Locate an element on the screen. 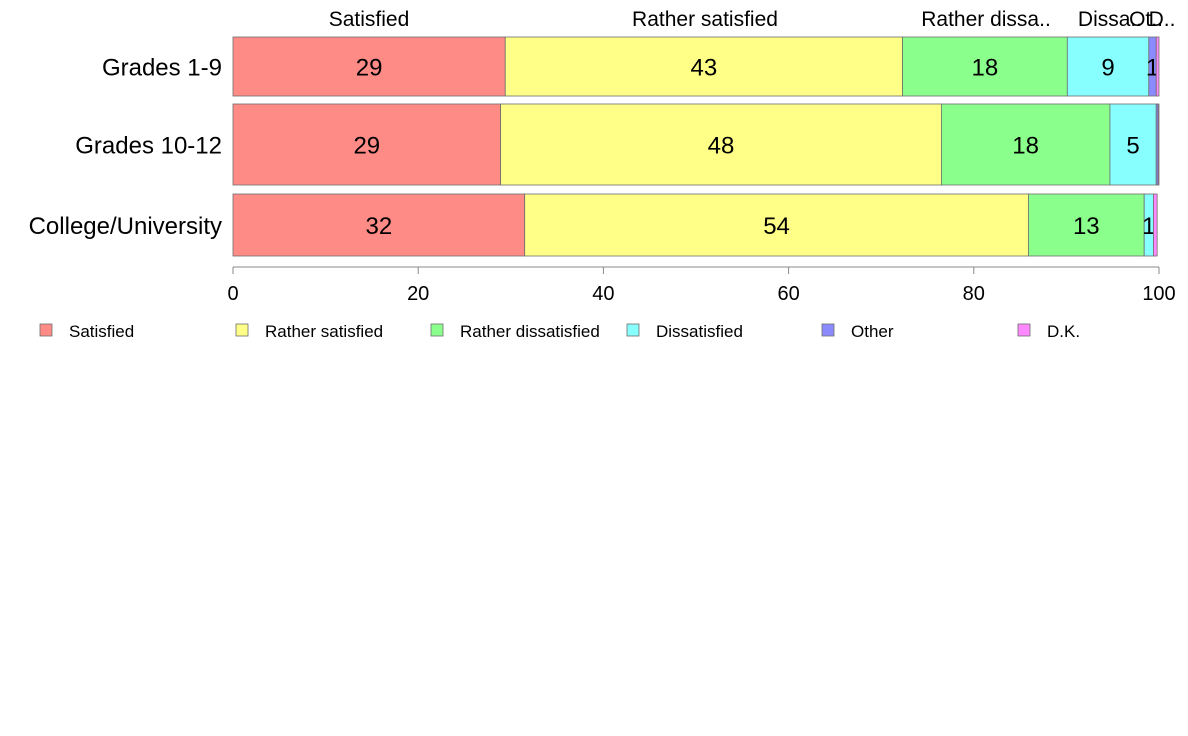 The image size is (1188, 736). data-label-0-3: 9 is located at coordinates (1107, 68).